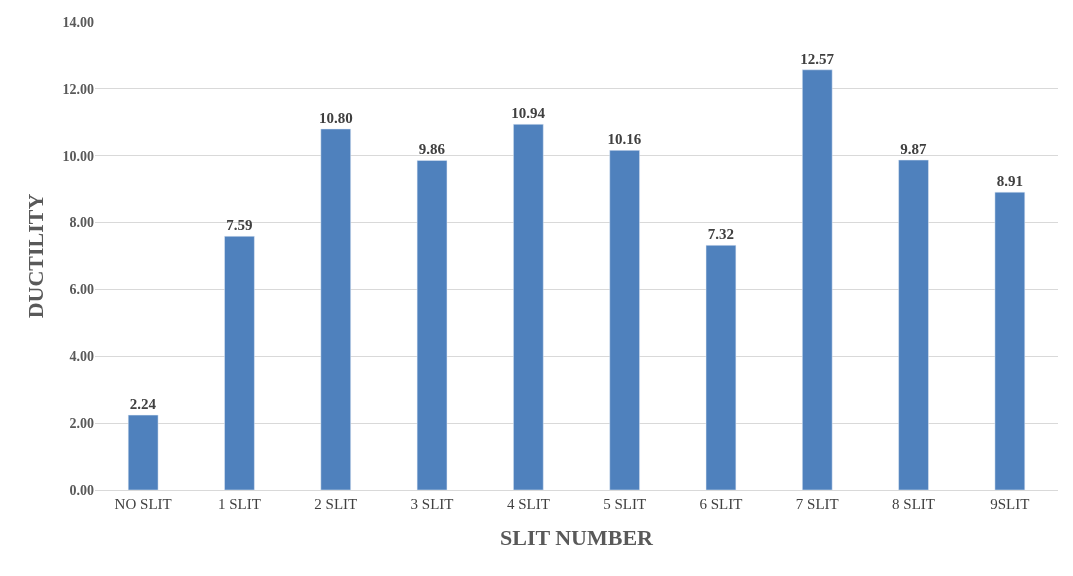 The height and width of the screenshot is (576, 1073). Describe the element at coordinates (721, 504) in the screenshot. I see `x-tick-label: 6 SLIT` at that location.